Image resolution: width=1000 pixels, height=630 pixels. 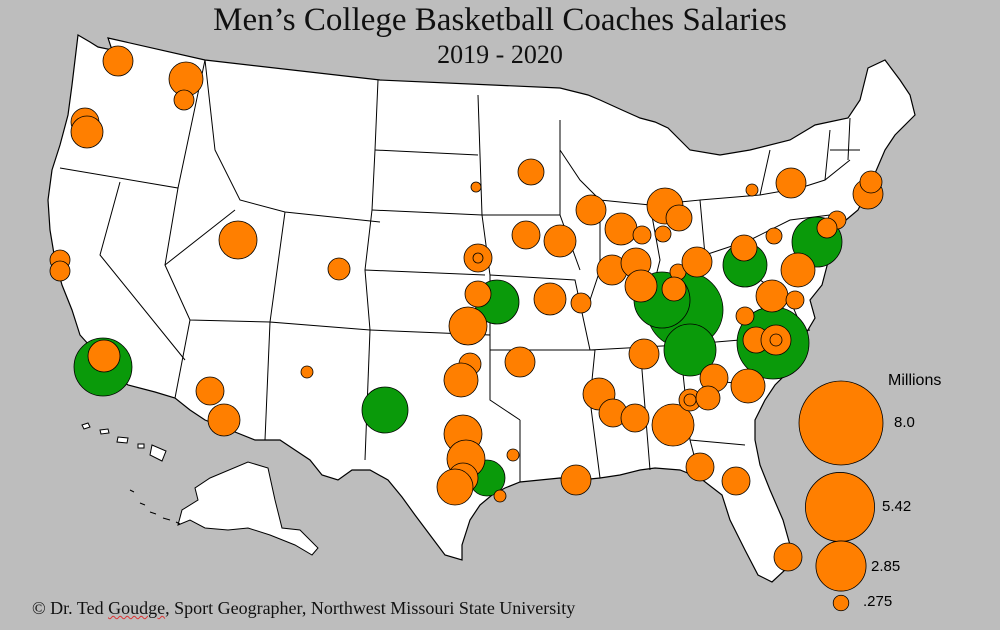 I want to click on legend-label-8: 8.0, so click(x=904, y=422).